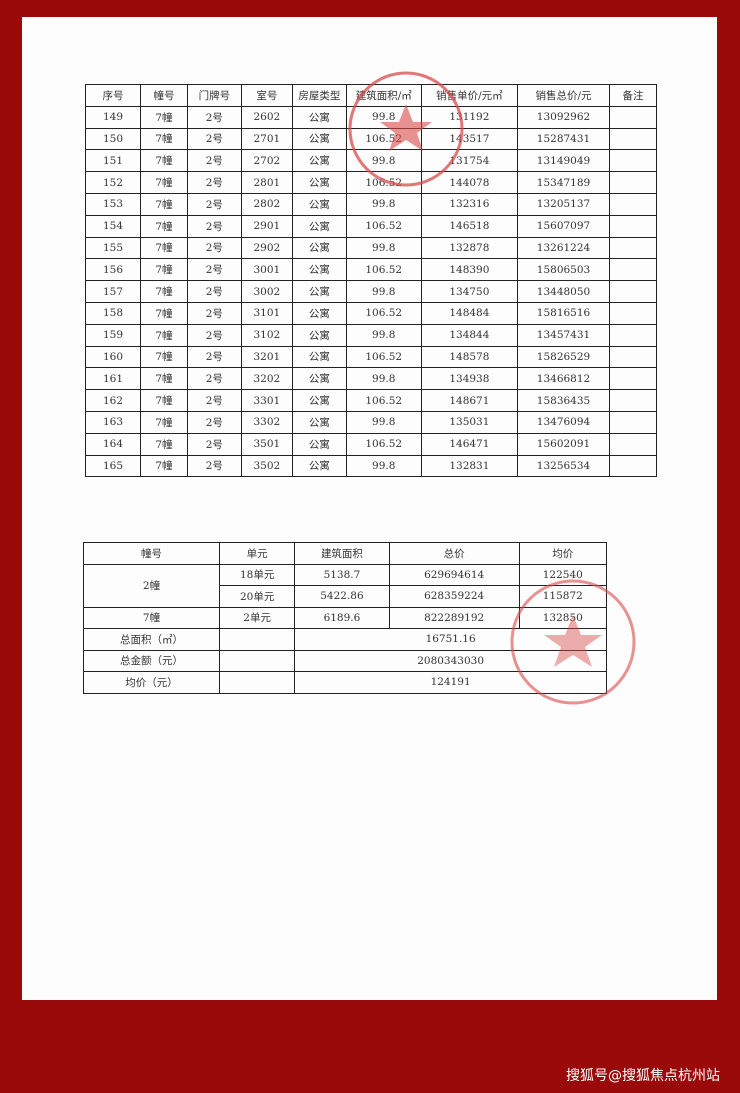 Image resolution: width=740 pixels, height=1093 pixels. I want to click on table-row: 7幢 2单元 6189.6 822289192 132850, so click(345, 617).